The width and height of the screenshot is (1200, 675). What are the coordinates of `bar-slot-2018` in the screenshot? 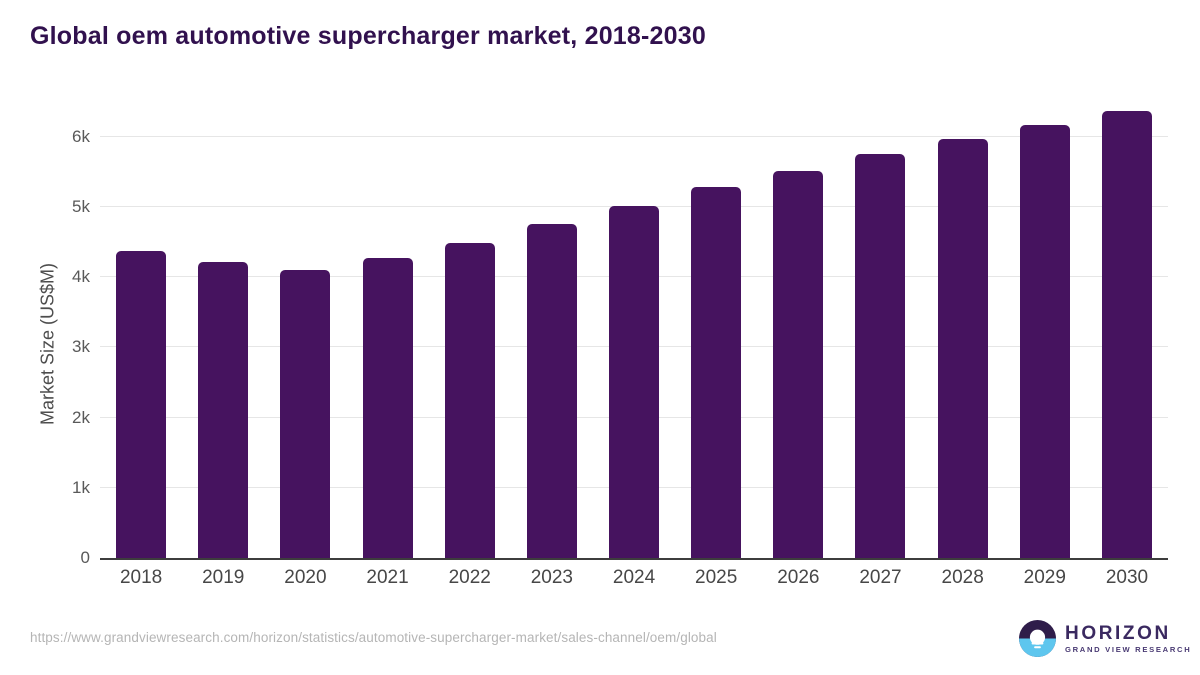 It's located at (141, 327).